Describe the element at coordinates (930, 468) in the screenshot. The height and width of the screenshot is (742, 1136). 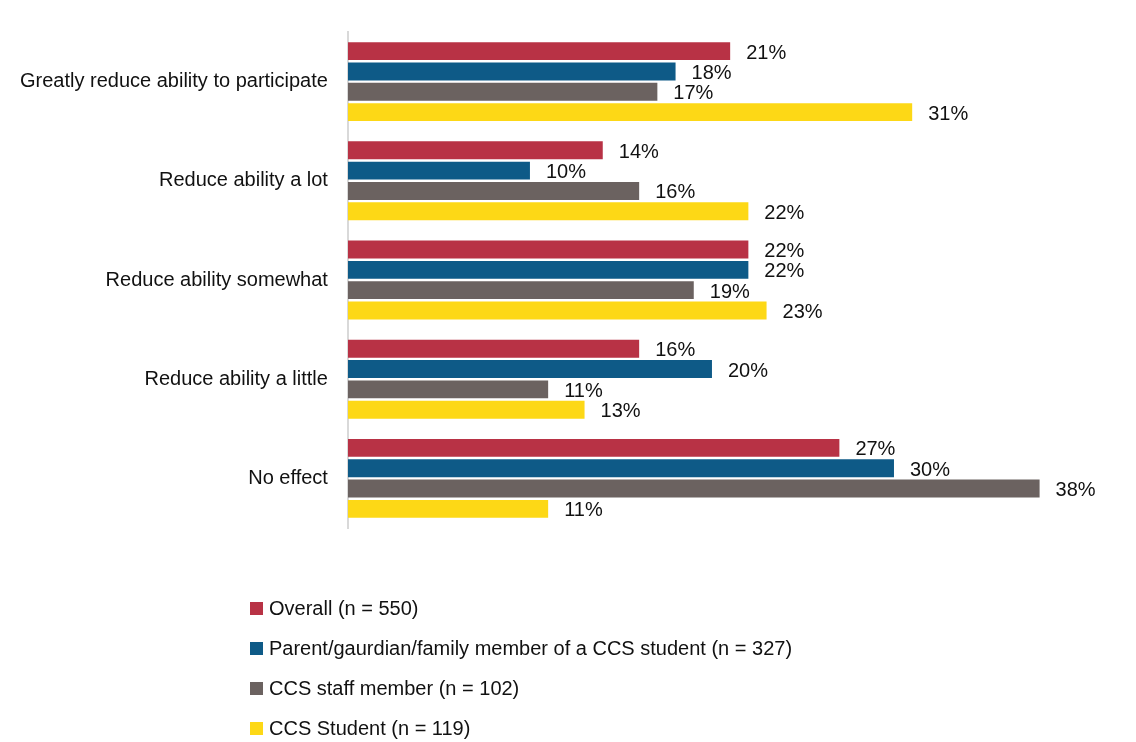
I see `data-label: 30%` at that location.